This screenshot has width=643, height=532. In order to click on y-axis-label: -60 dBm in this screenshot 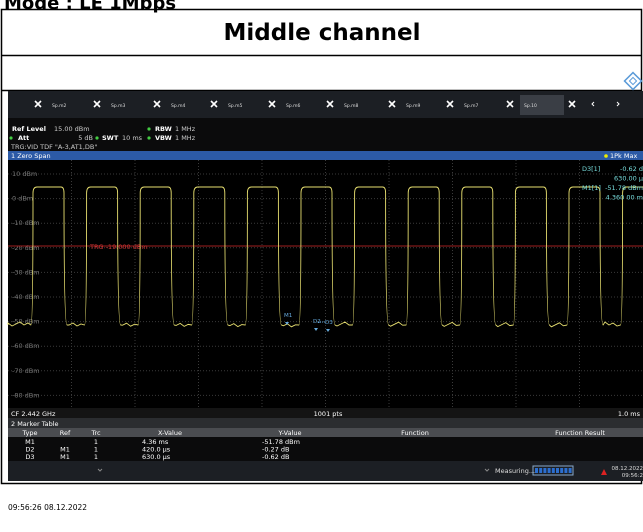, I will do `click(26, 346)`.